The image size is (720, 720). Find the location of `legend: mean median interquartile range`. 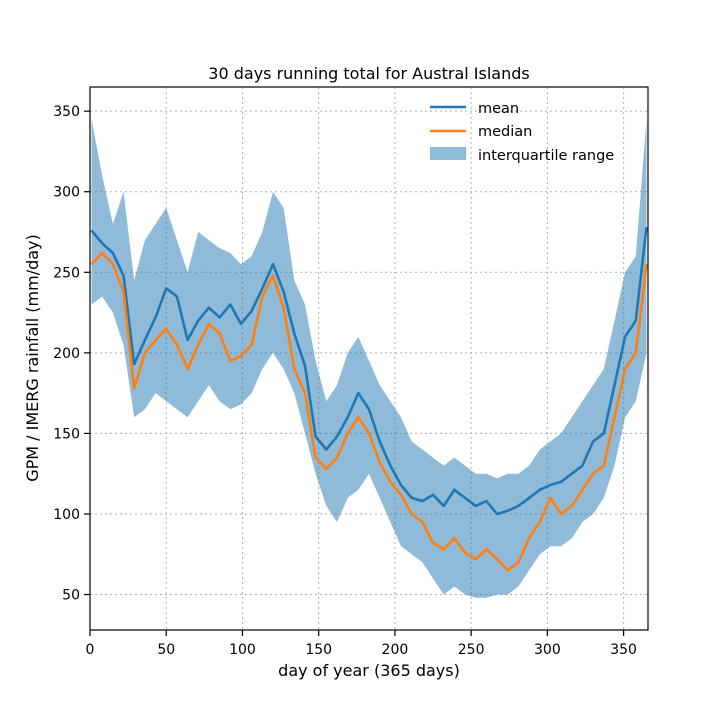

legend: mean median interquartile range is located at coordinates (522, 132).